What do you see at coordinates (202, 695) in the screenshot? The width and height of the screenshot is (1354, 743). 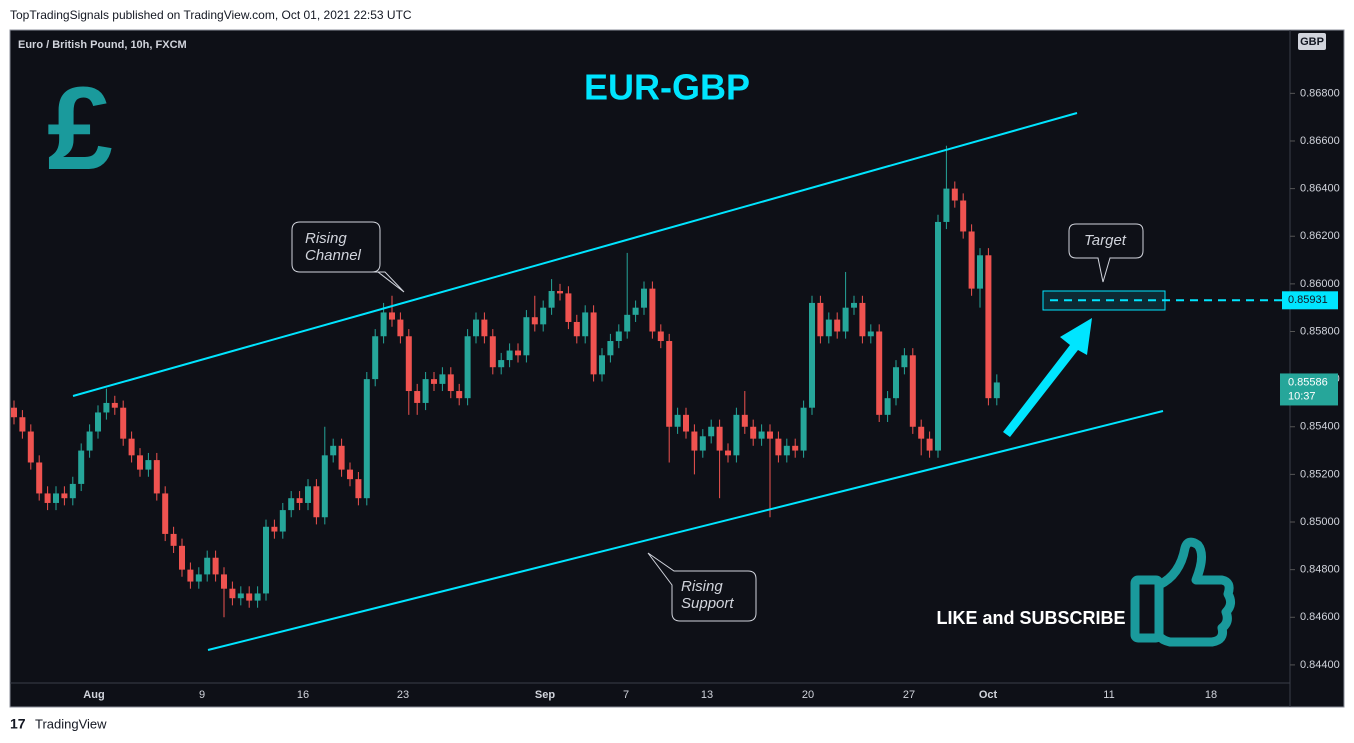 I see `x-tick-label: 9` at bounding box center [202, 695].